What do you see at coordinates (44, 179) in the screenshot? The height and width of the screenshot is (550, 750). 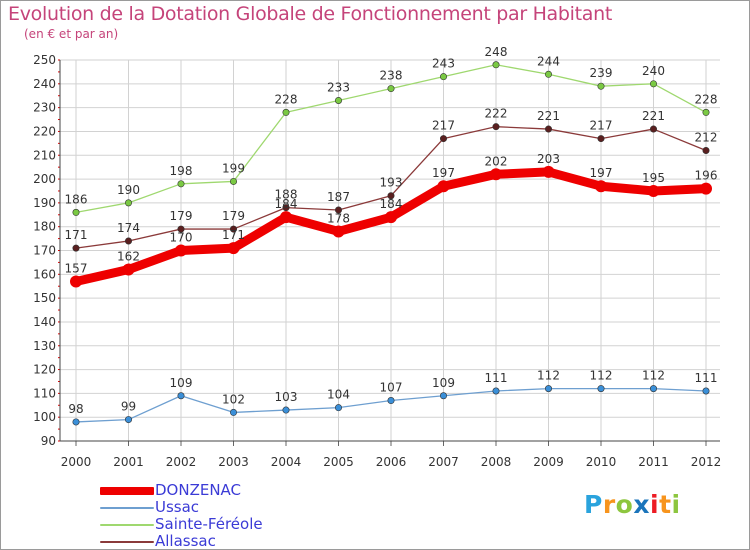 I see `y-tick-label: 200` at bounding box center [44, 179].